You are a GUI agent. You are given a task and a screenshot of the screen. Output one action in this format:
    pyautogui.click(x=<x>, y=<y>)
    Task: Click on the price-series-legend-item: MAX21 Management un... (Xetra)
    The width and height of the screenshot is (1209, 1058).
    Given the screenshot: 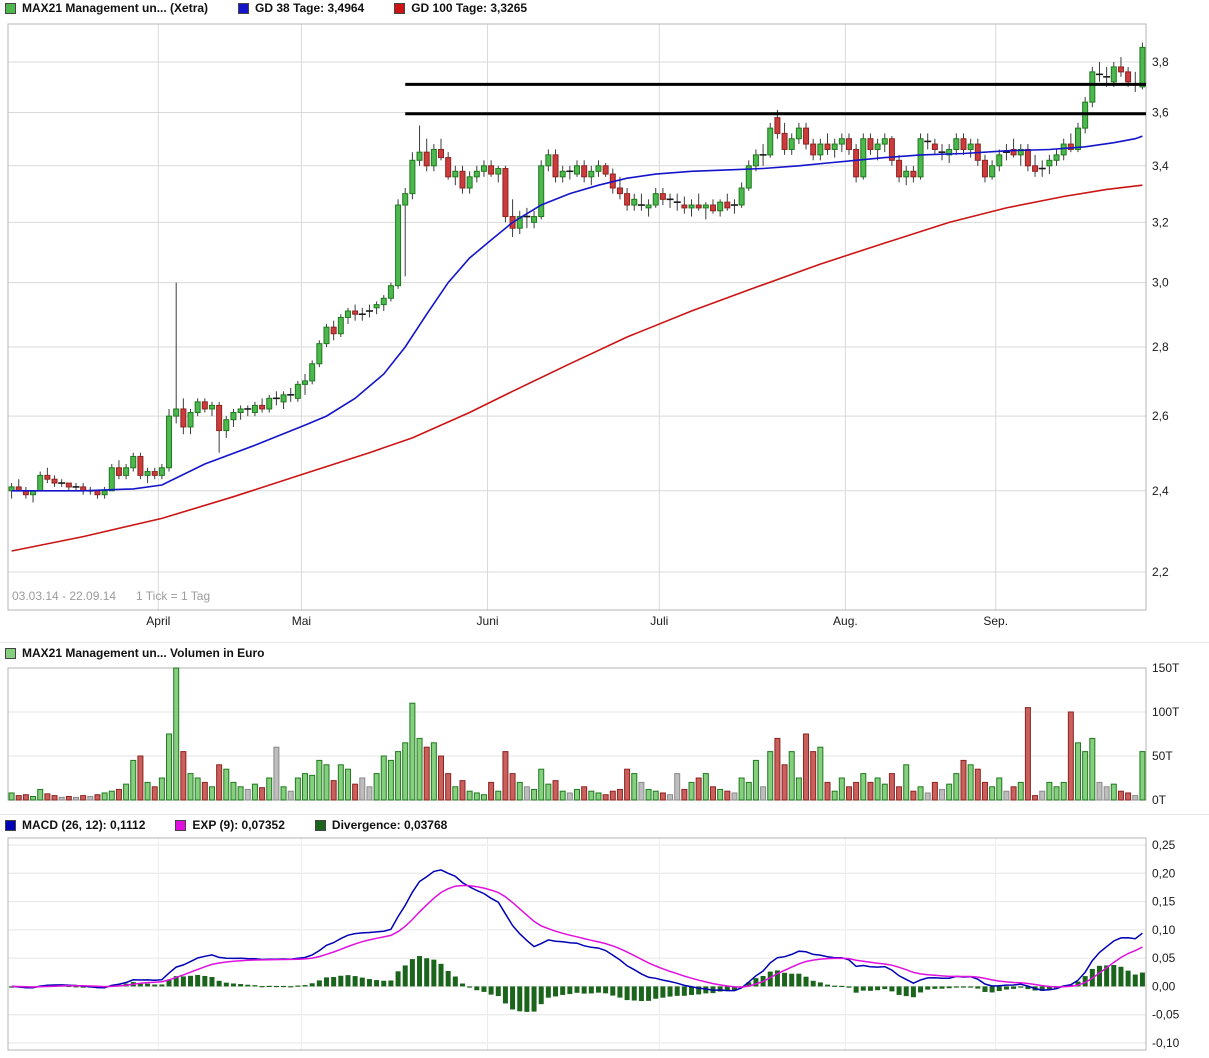 What is the action you would take?
    pyautogui.click(x=106, y=8)
    